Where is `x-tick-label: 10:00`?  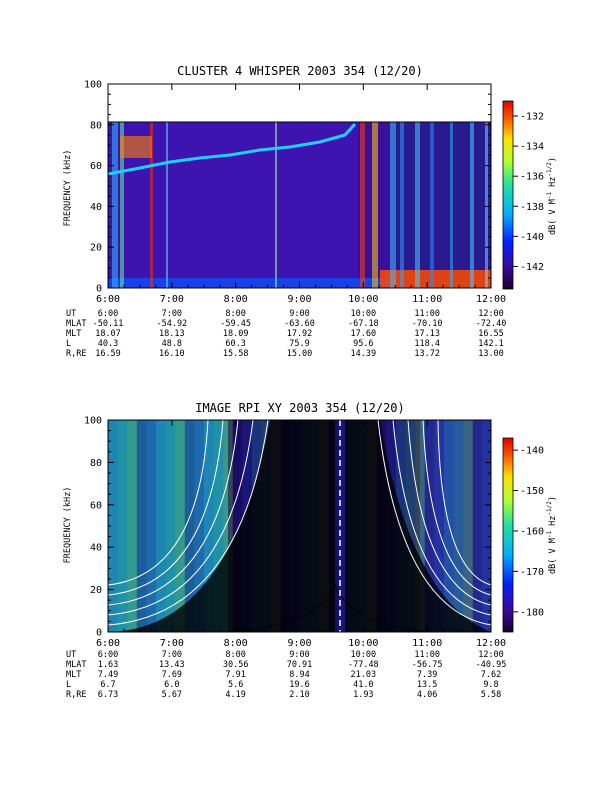 x-tick-label: 10:00 is located at coordinates (363, 643).